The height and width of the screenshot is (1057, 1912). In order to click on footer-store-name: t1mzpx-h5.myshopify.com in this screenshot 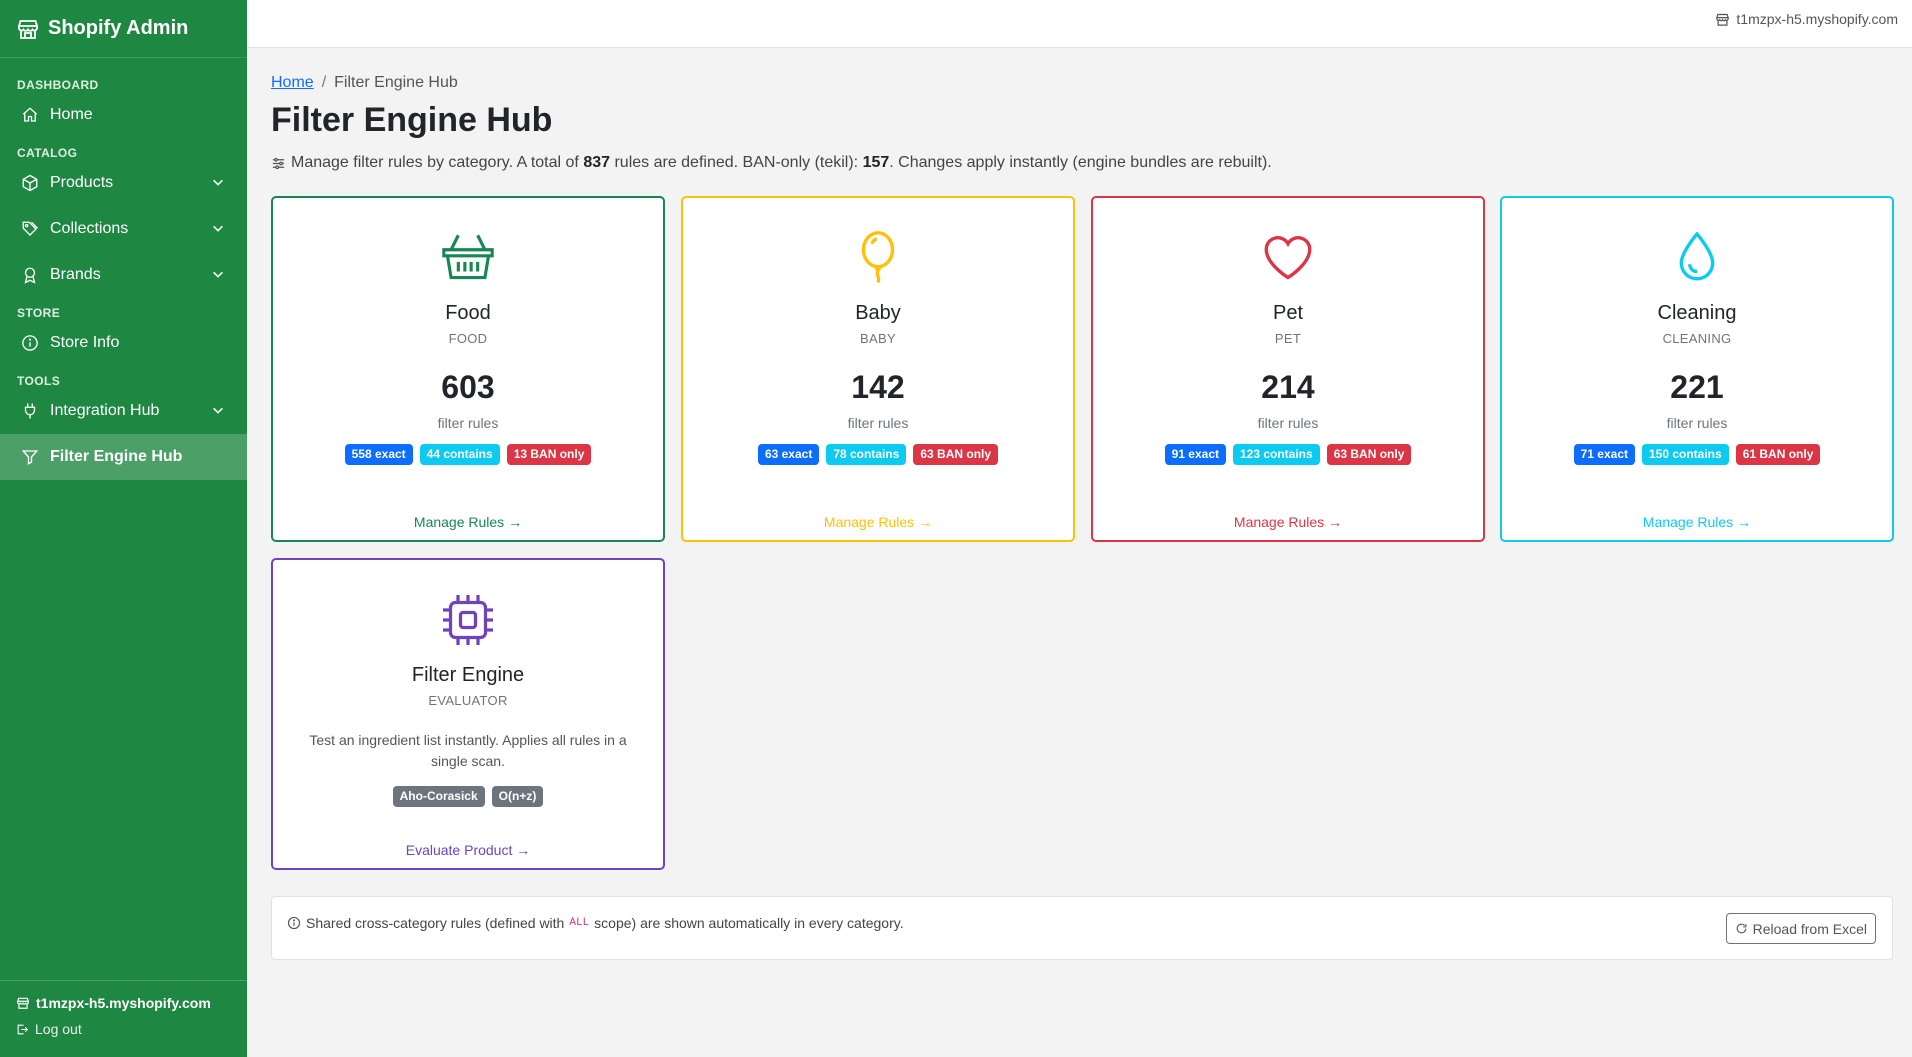, I will do `click(123, 1003)`.